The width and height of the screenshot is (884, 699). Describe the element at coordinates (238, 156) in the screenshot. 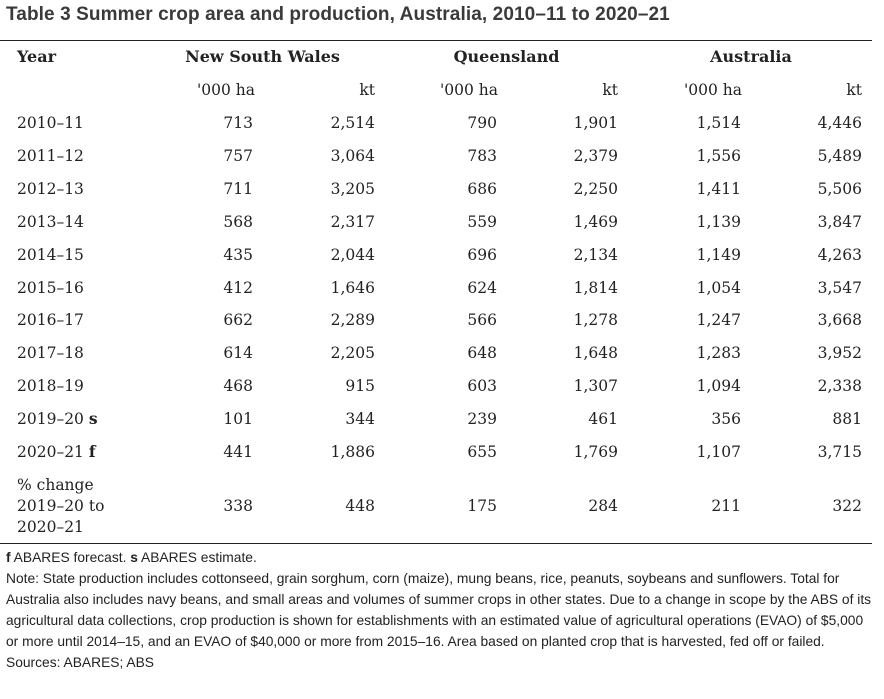

I see `cell-nsw-ha: 757` at that location.